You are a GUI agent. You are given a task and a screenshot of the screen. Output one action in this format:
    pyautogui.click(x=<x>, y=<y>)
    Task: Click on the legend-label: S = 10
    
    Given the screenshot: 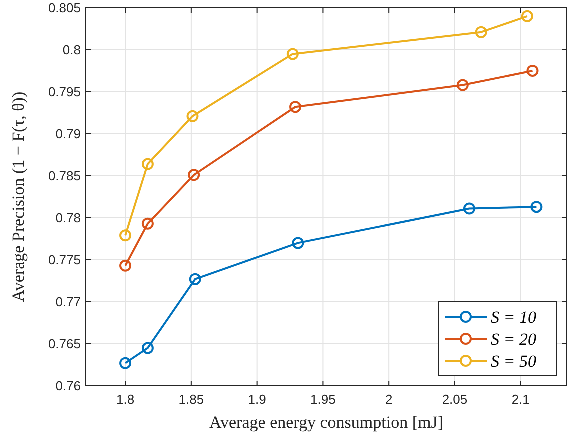 What is the action you would take?
    pyautogui.click(x=514, y=317)
    